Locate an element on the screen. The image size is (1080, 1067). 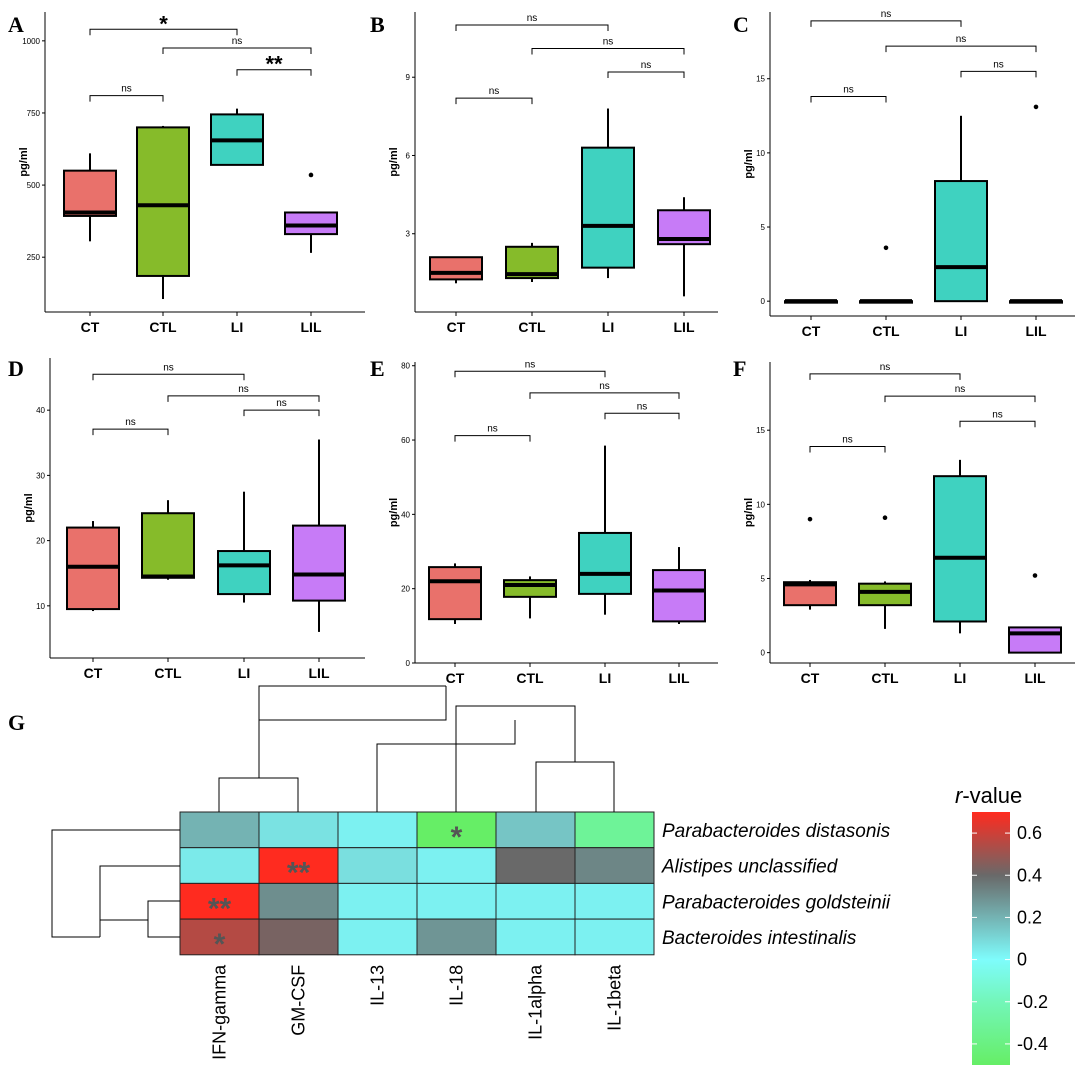
box-lil is located at coordinates (1035, 640).